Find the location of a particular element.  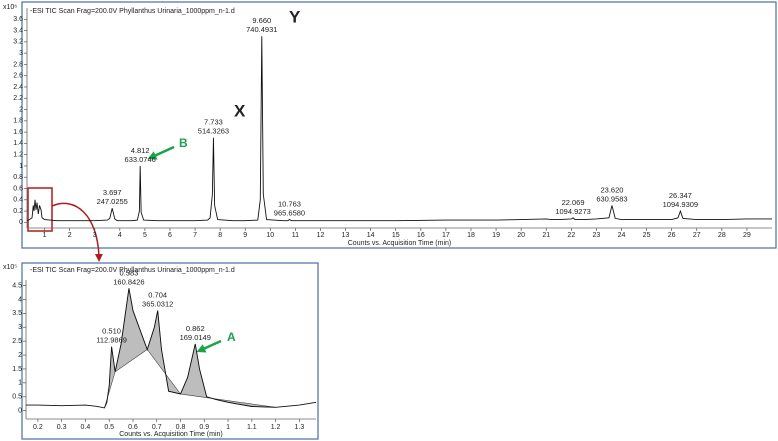

x-tick-label: 0.8 is located at coordinates (181, 427).